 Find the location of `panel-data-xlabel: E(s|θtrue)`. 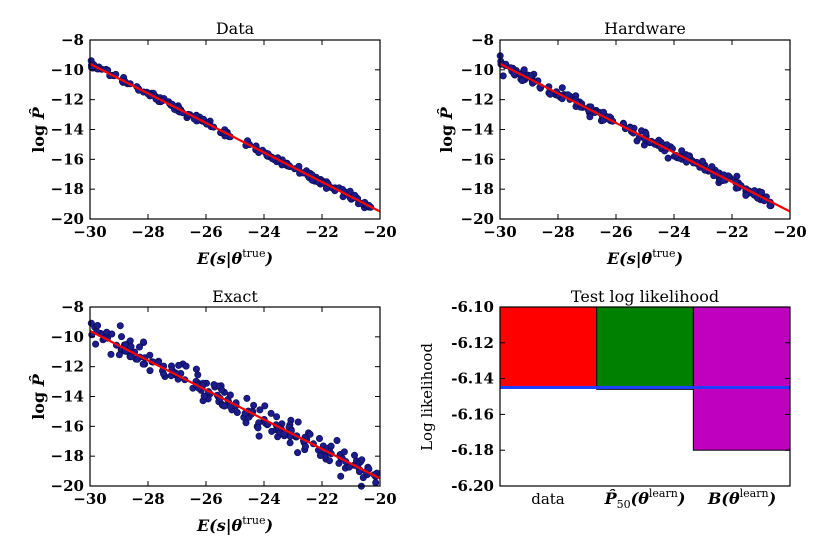

panel-data-xlabel: E(s|θtrue) is located at coordinates (234, 257).